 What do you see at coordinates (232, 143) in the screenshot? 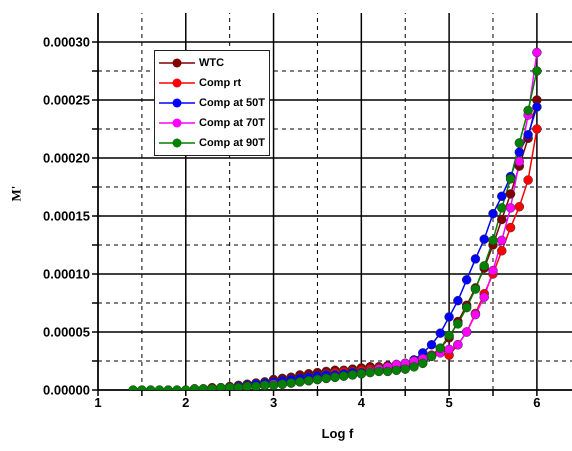
I see `legend-label: Comp at 90T` at bounding box center [232, 143].